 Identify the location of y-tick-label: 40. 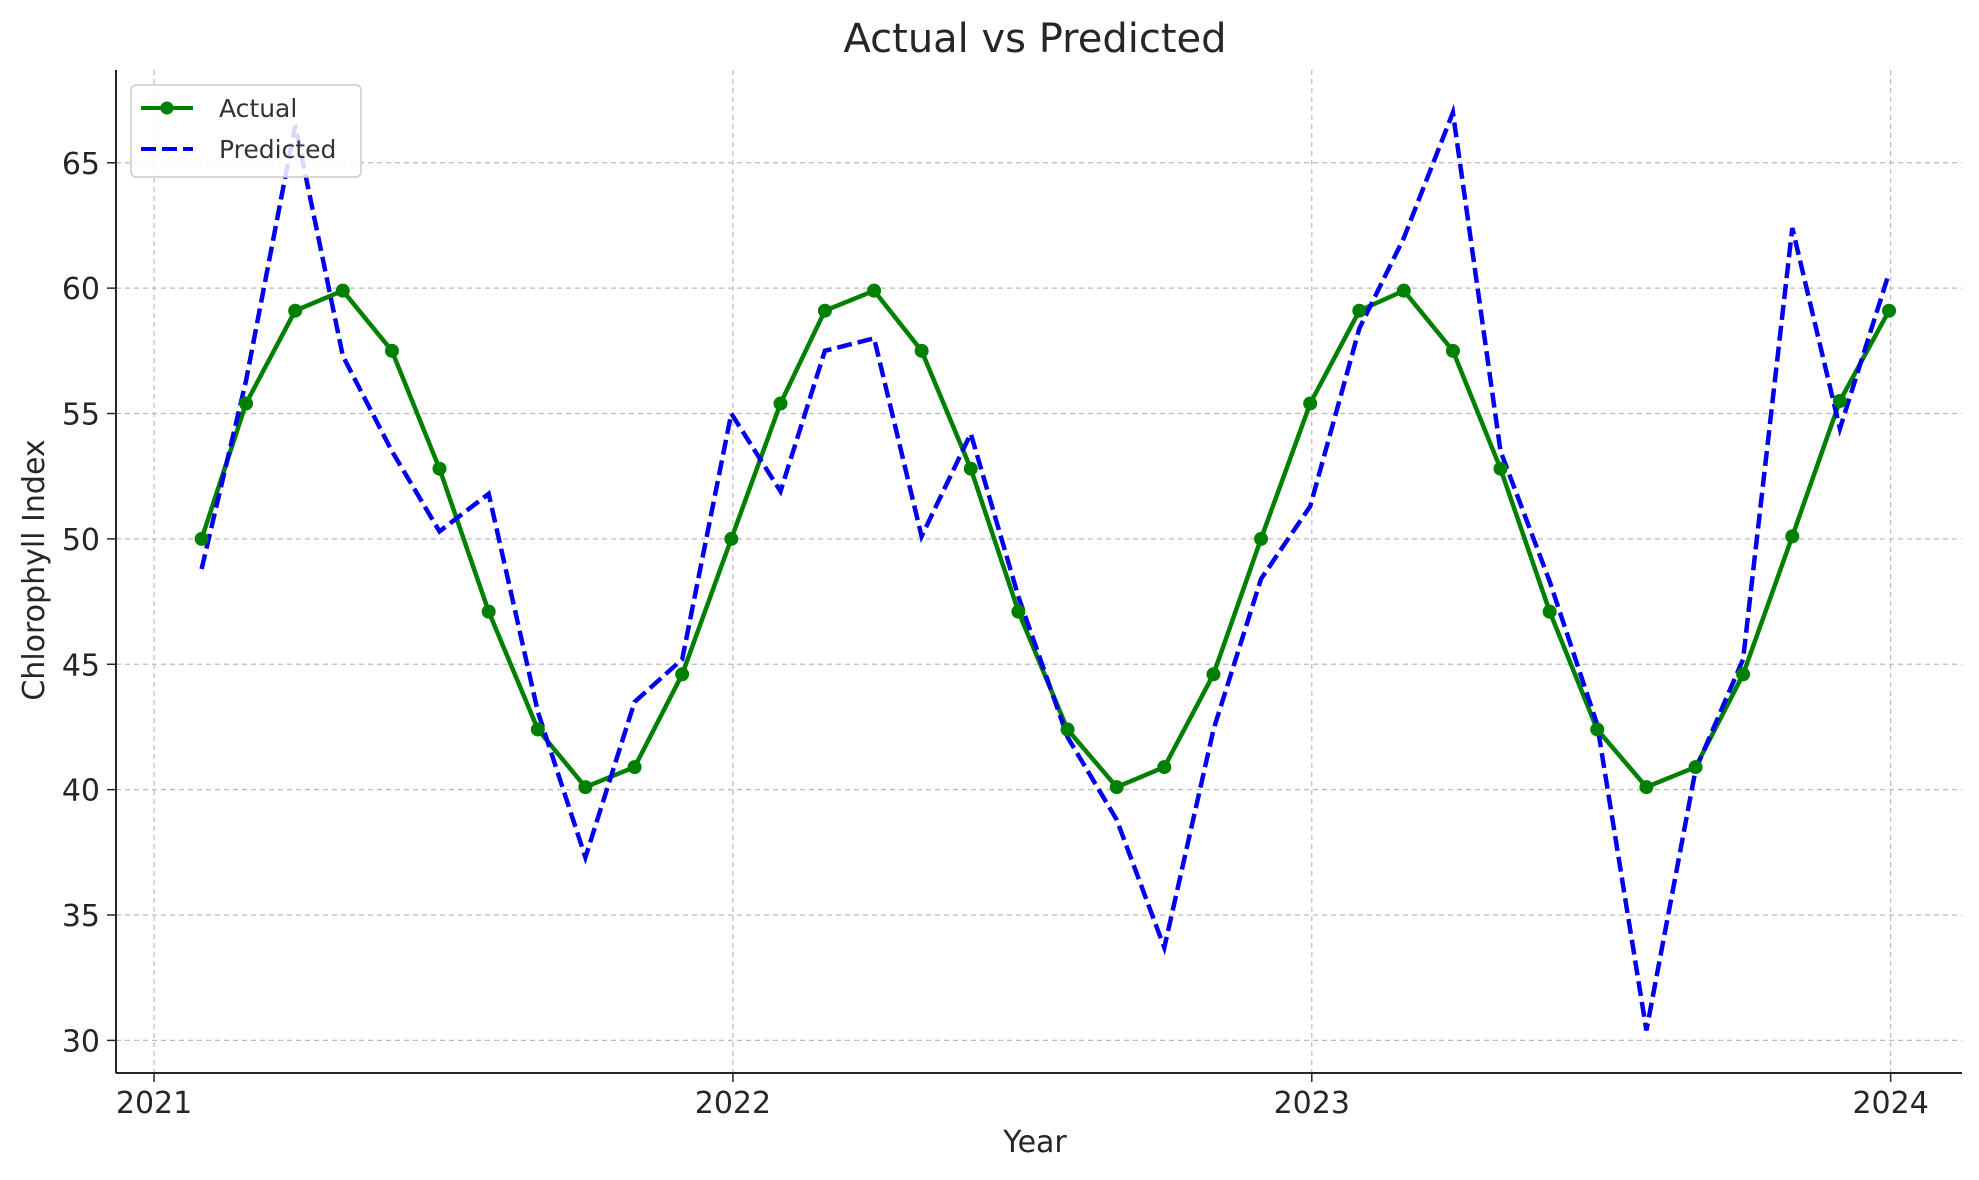
(81, 791).